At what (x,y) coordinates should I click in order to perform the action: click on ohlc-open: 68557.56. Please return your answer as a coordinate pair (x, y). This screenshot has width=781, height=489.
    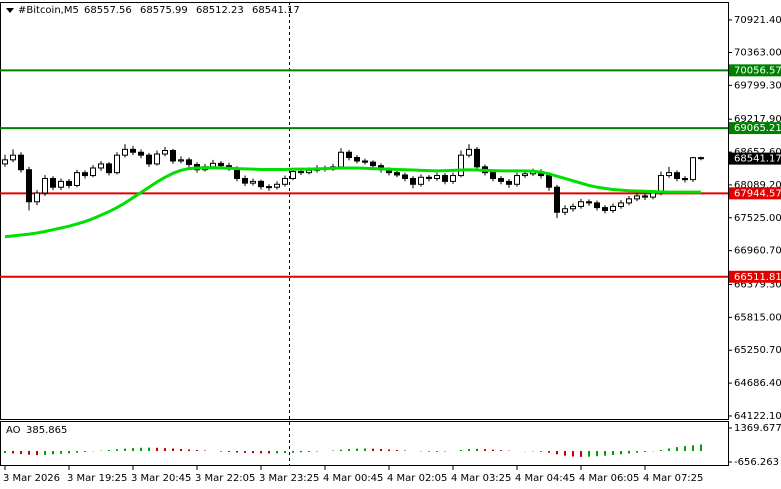
    Looking at the image, I should click on (108, 10).